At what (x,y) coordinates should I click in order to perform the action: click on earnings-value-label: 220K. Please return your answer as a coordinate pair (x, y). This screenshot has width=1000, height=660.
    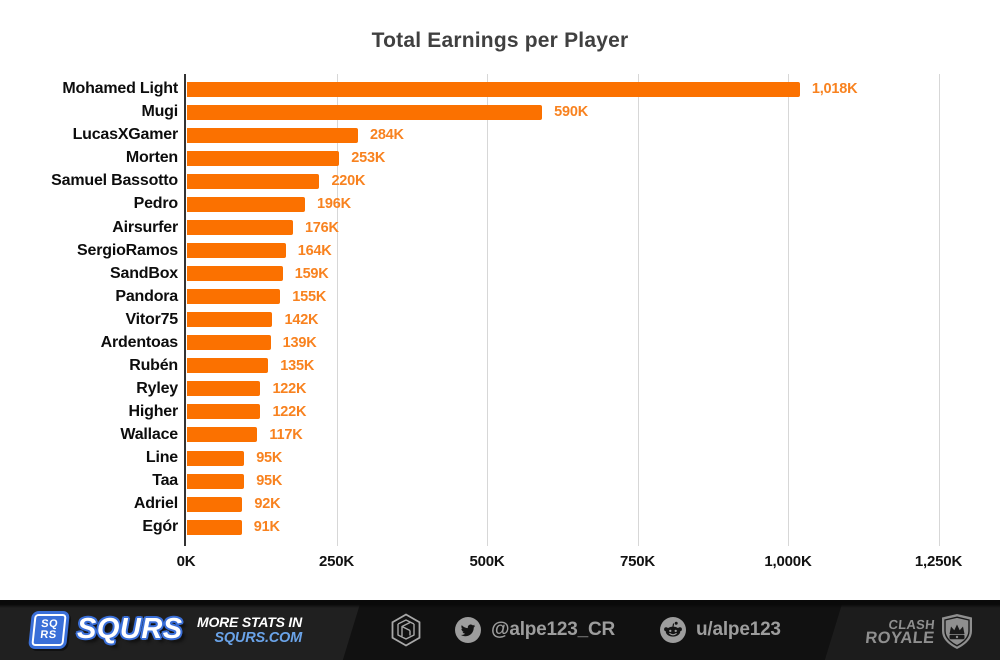
    Looking at the image, I should click on (348, 181).